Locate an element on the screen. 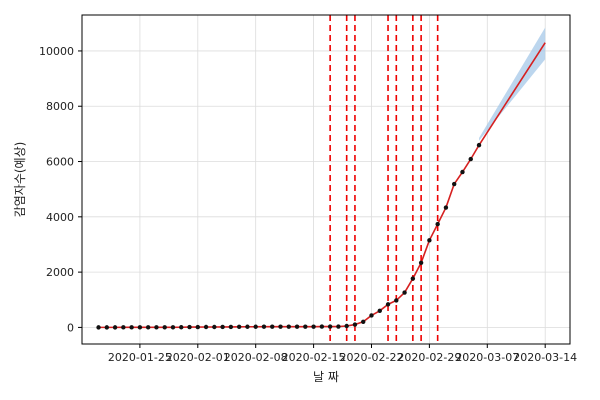 This screenshot has width=600, height=400. uncertainty-band is located at coordinates (512, 84).